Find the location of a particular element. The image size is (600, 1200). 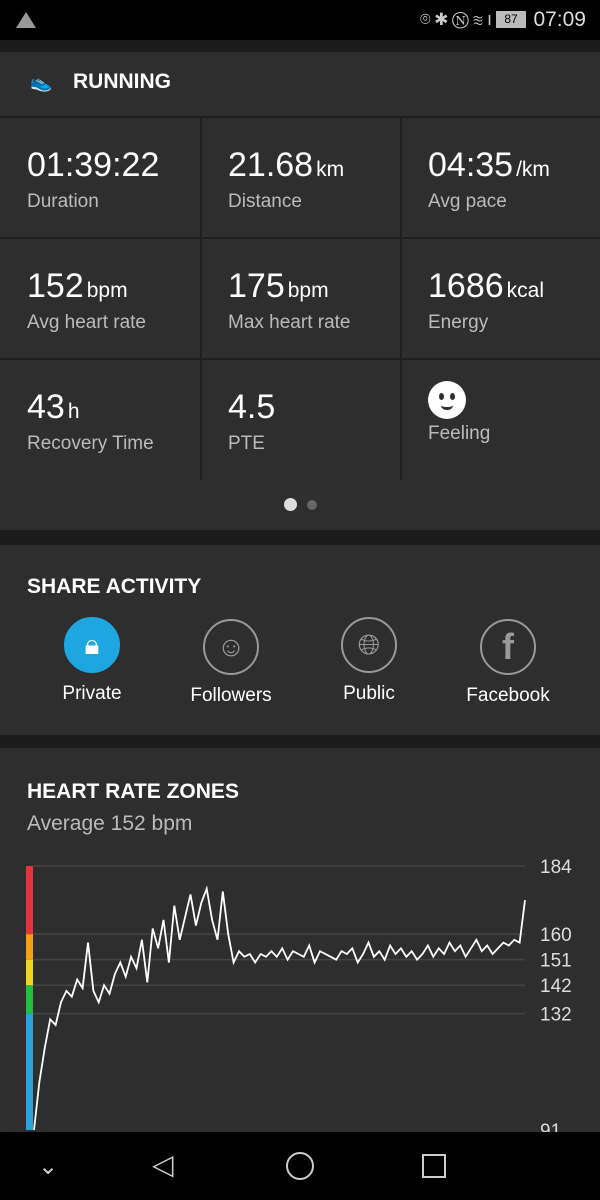

stat-label: Recovery Time is located at coordinates (90, 443).